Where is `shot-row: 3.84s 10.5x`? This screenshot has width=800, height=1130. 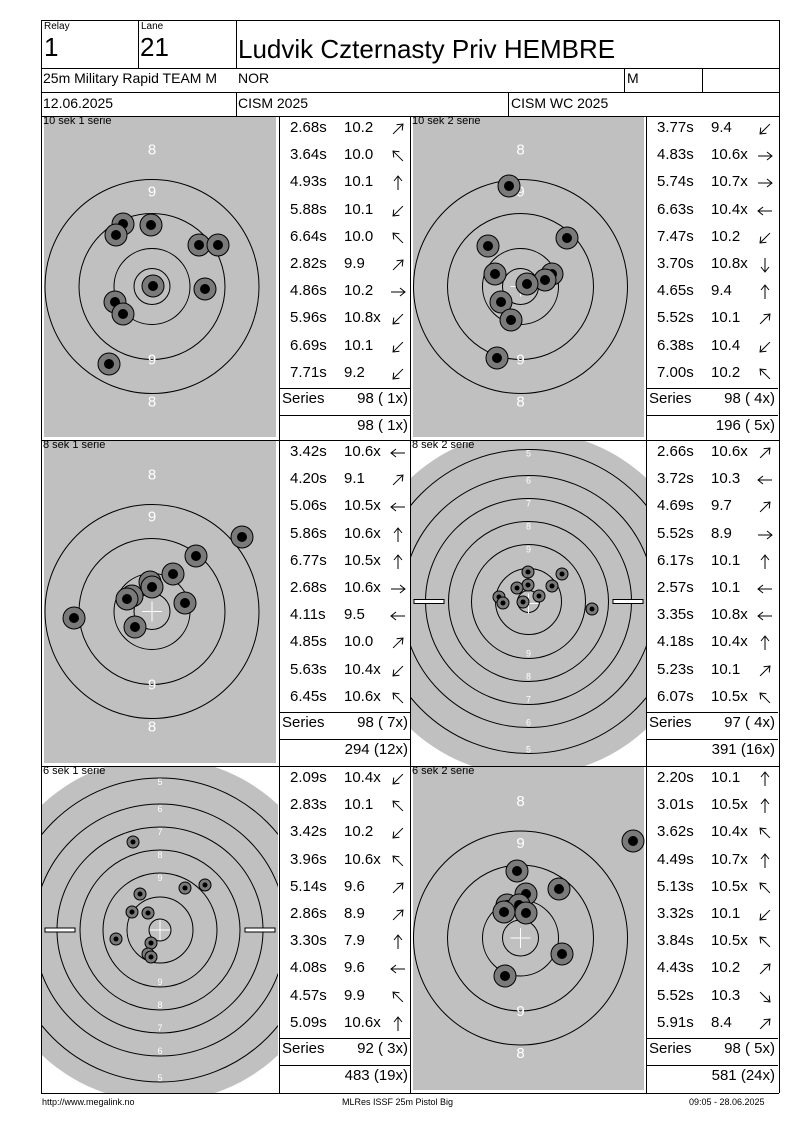 shot-row: 3.84s 10.5x is located at coordinates (712, 943).